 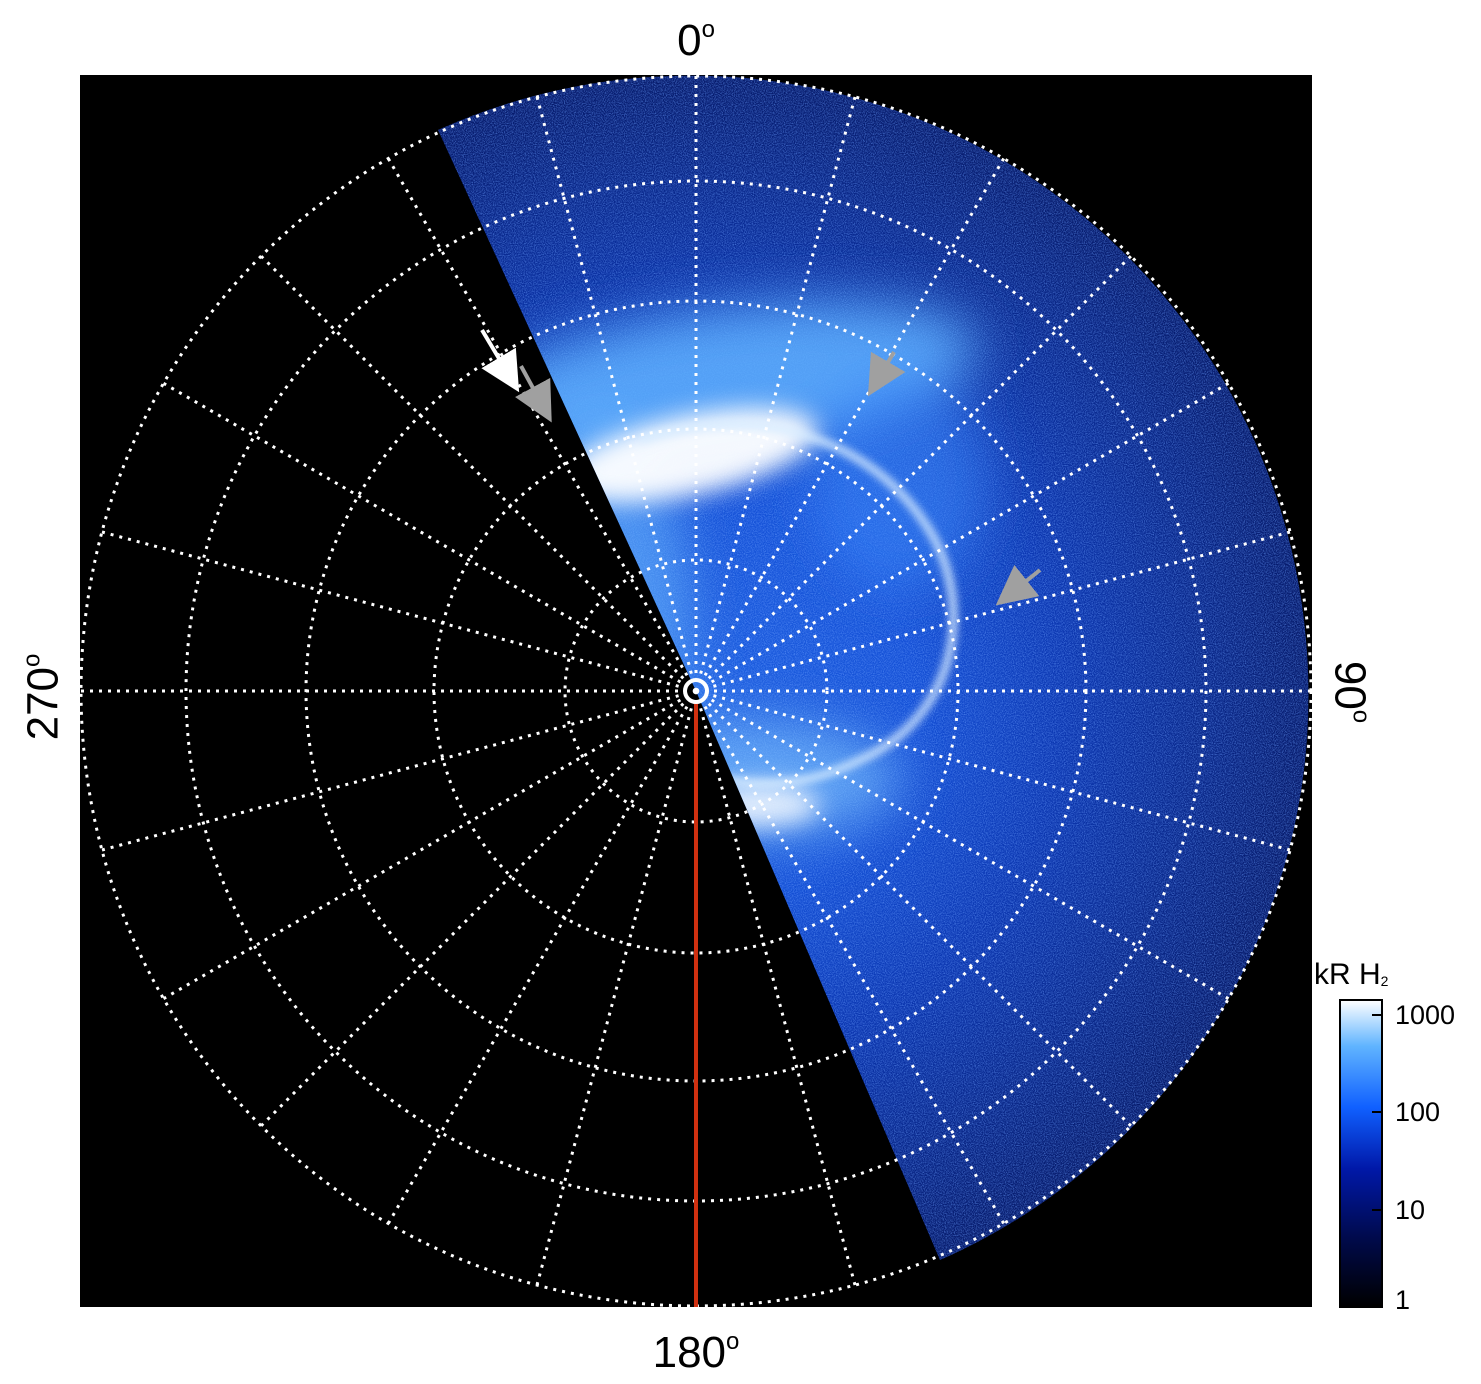 I want to click on colorbar-tick-label: 100, so click(x=1418, y=1112).